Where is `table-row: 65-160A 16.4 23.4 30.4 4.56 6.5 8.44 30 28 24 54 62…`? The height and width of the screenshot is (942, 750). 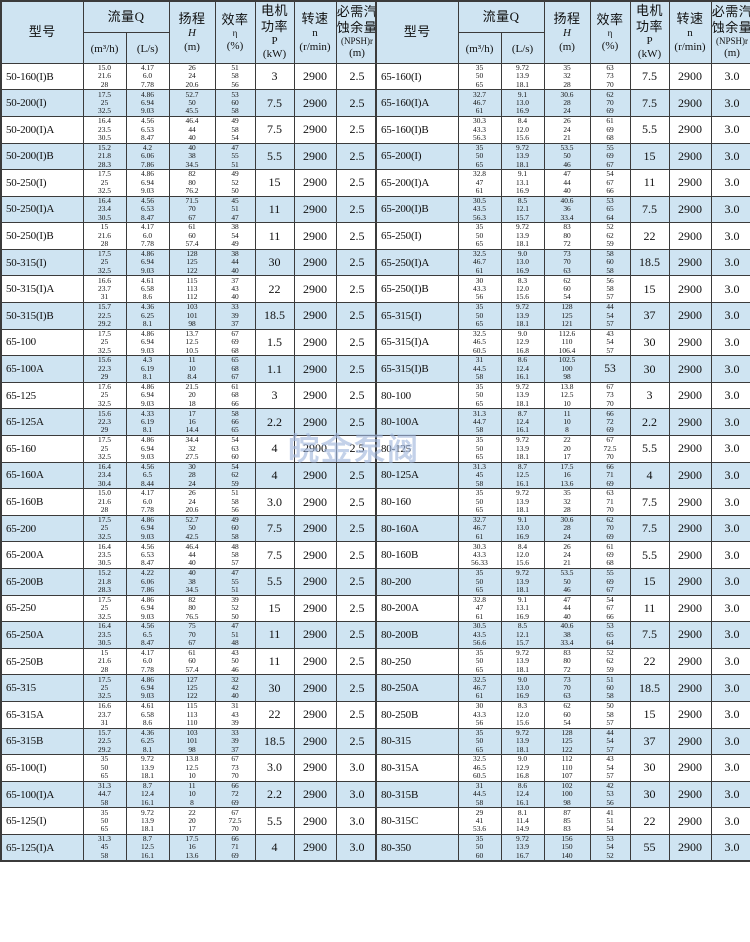 table-row: 65-160A 16.4 23.4 30.4 4.56 6.5 8.44 30 28 24 54 62… is located at coordinates (208, 475).